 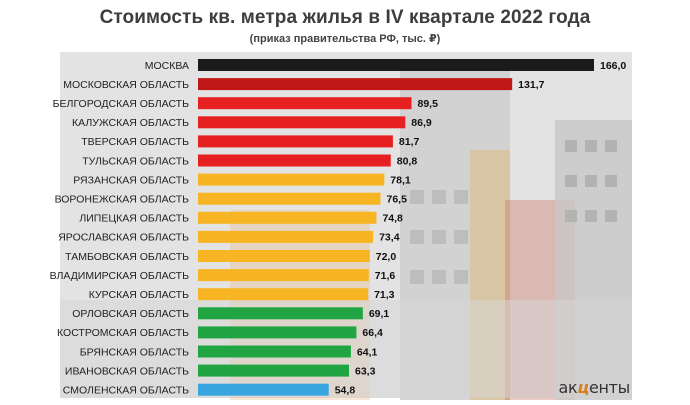 I want to click on logo-text-start: ак, so click(x=568, y=387).